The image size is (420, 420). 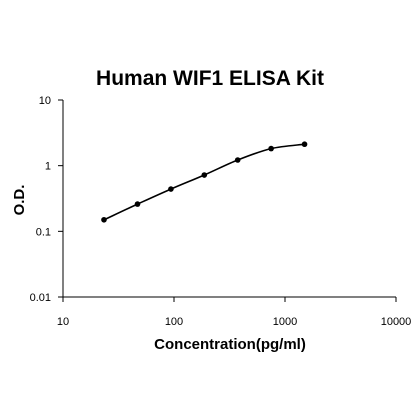 What do you see at coordinates (396, 322) in the screenshot?
I see `x-tick-label: 10000` at bounding box center [396, 322].